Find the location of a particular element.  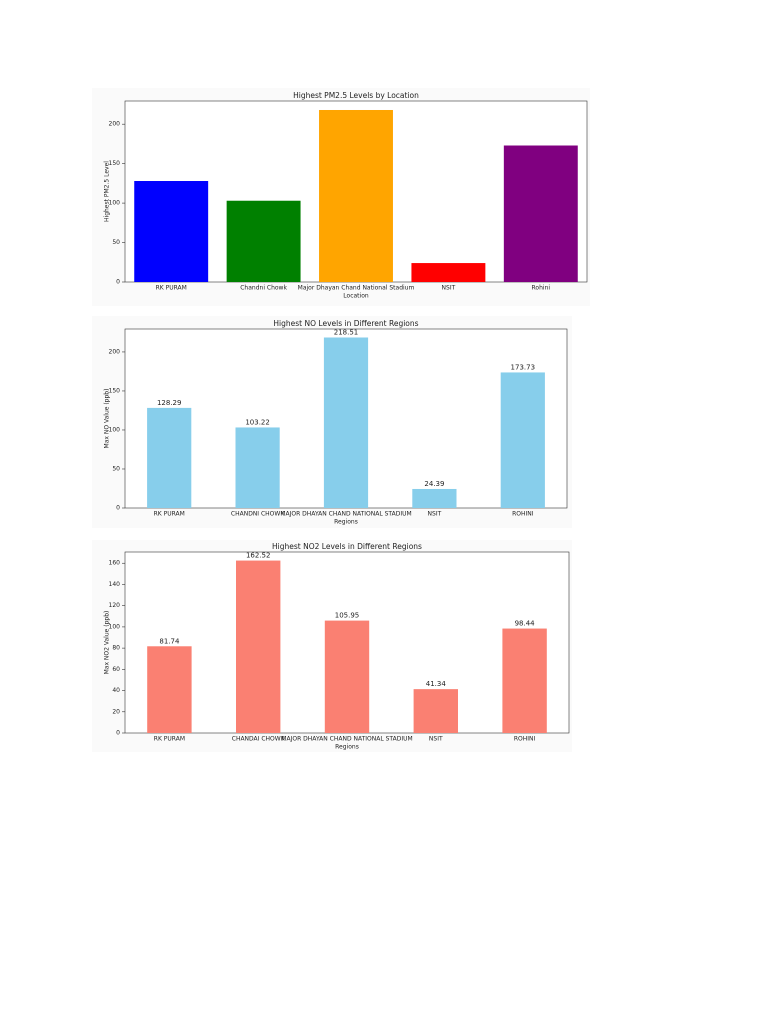

data-label: 41.34 is located at coordinates (436, 684).